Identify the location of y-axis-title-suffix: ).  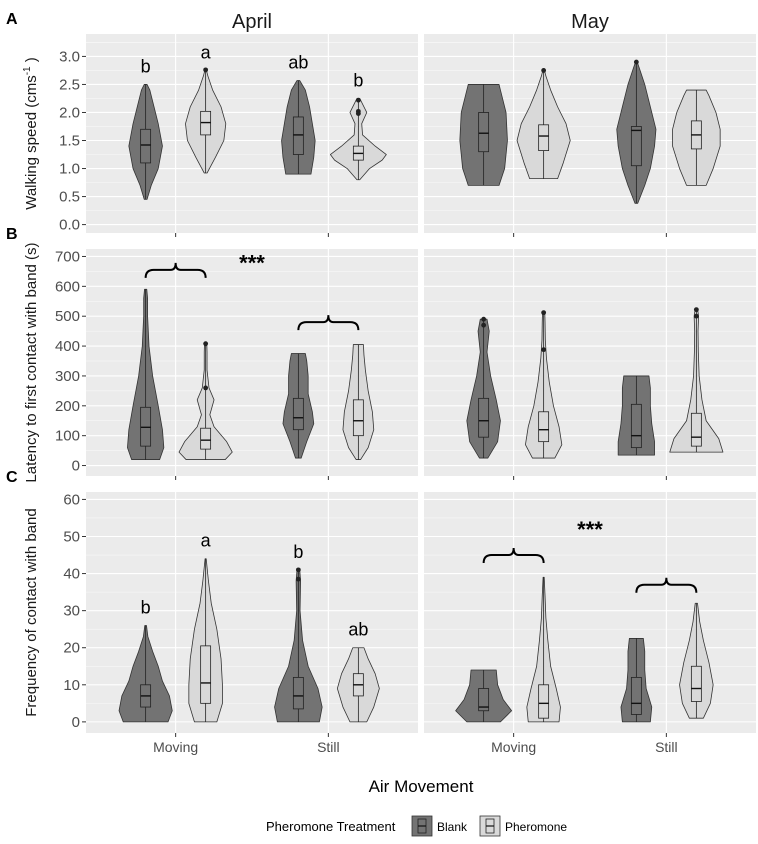
(31, 61).